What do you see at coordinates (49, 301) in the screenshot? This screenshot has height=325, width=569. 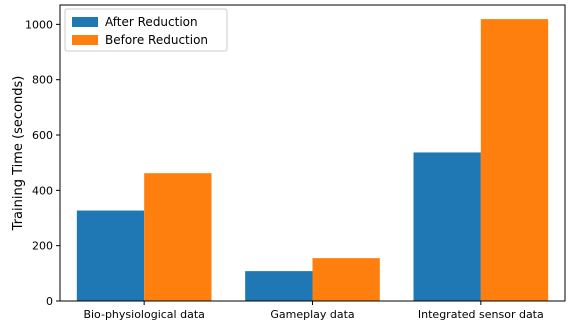 I see `y-tick-label: 0` at bounding box center [49, 301].